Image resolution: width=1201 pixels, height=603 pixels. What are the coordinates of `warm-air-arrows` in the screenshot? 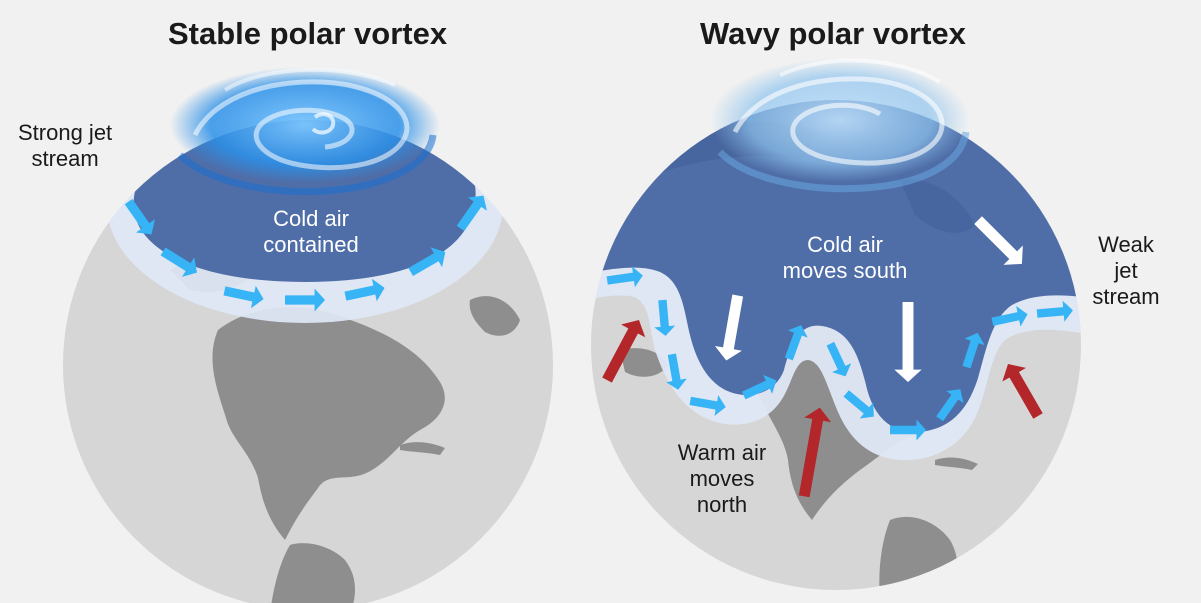 It's located at (822, 408).